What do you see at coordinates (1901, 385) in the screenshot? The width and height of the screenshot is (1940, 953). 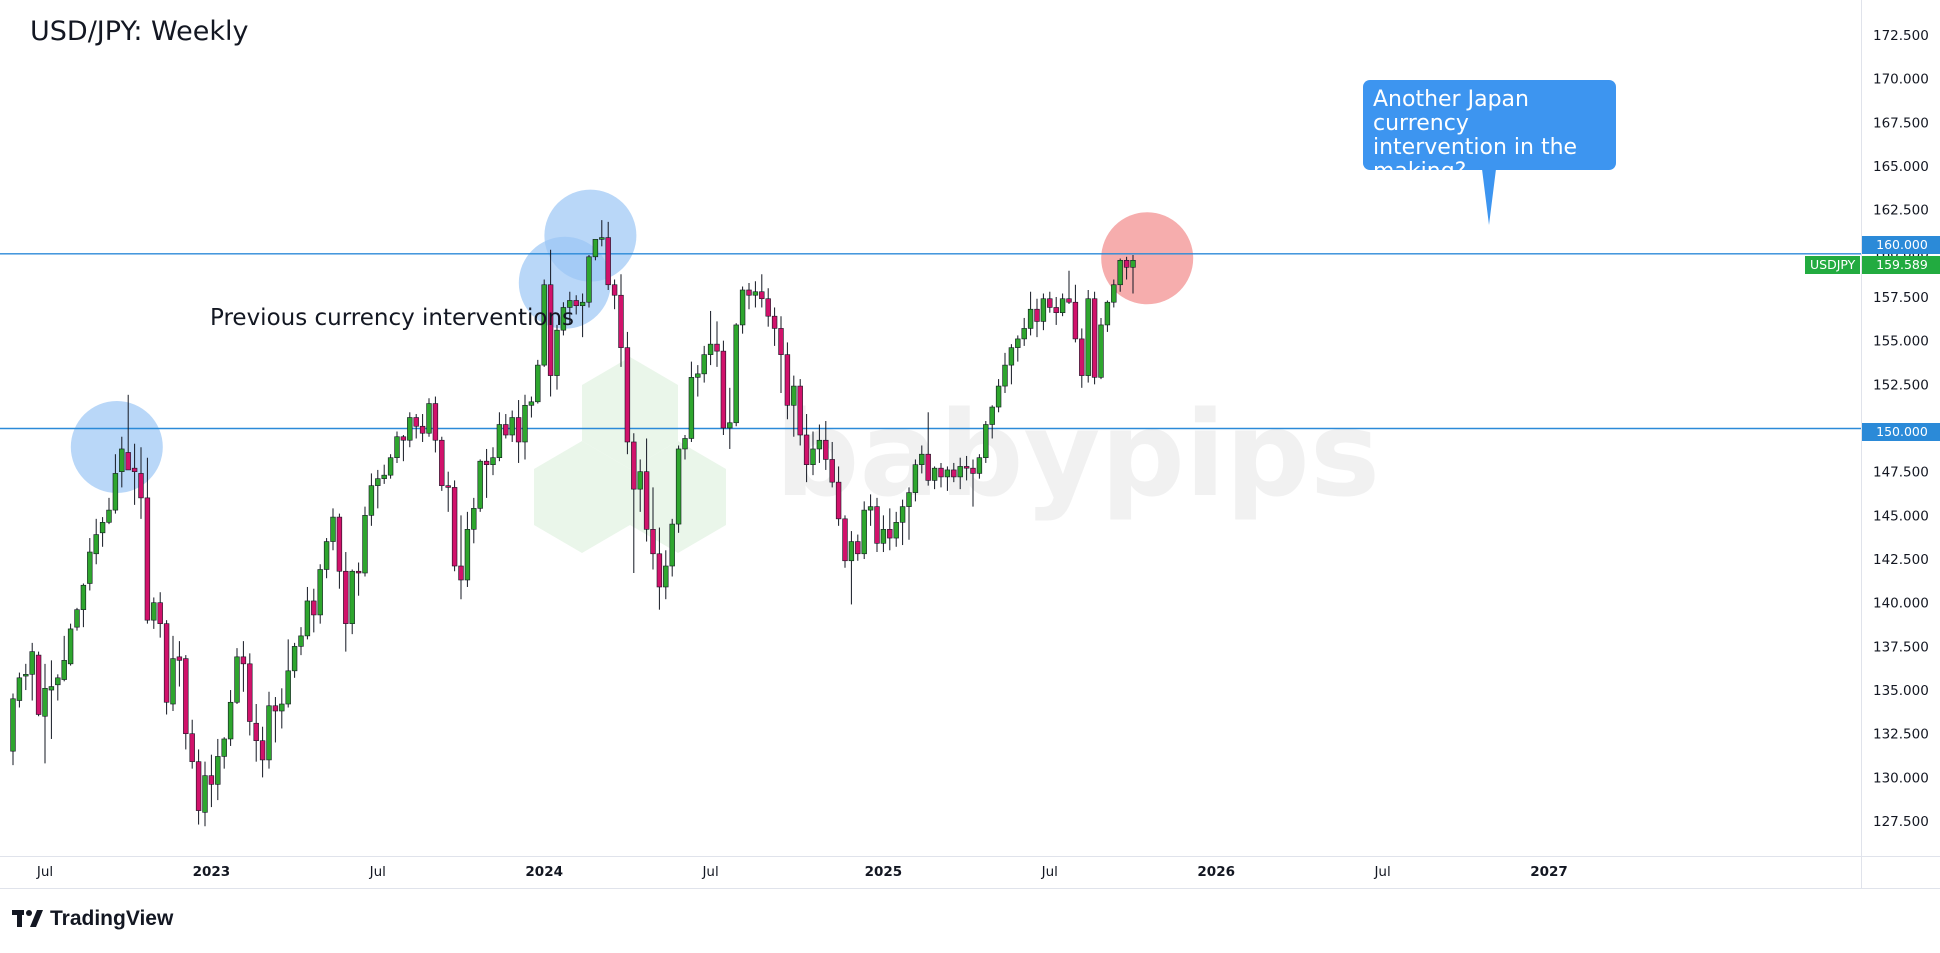 I see `price-tick-label: 152.500` at bounding box center [1901, 385].